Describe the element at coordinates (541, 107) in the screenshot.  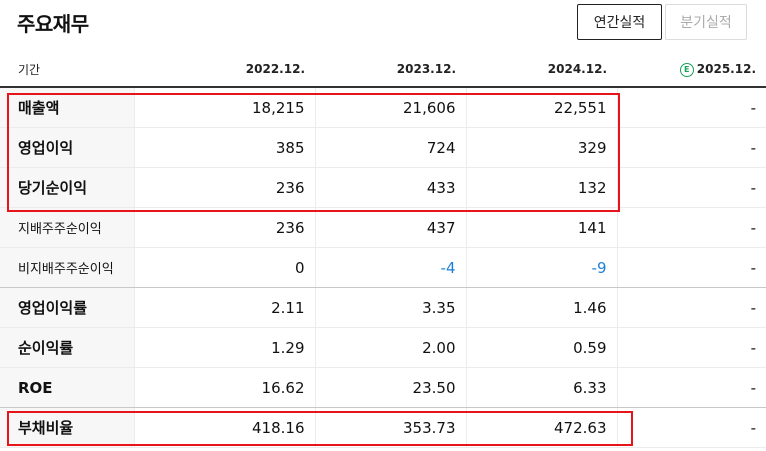
I see `table-cell: 22,551` at that location.